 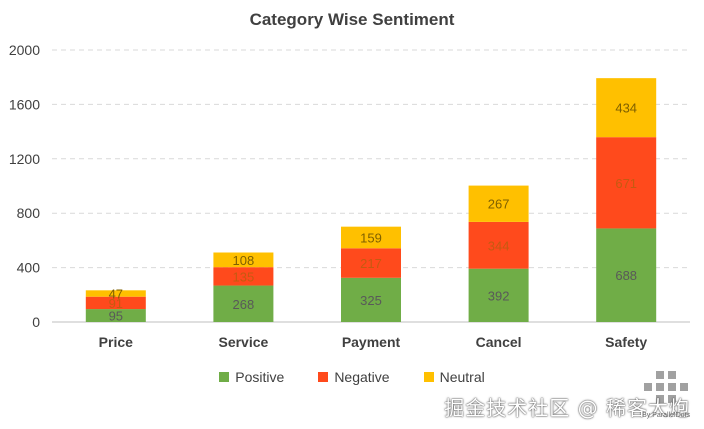 I want to click on bar-positive-price, so click(x=115, y=315).